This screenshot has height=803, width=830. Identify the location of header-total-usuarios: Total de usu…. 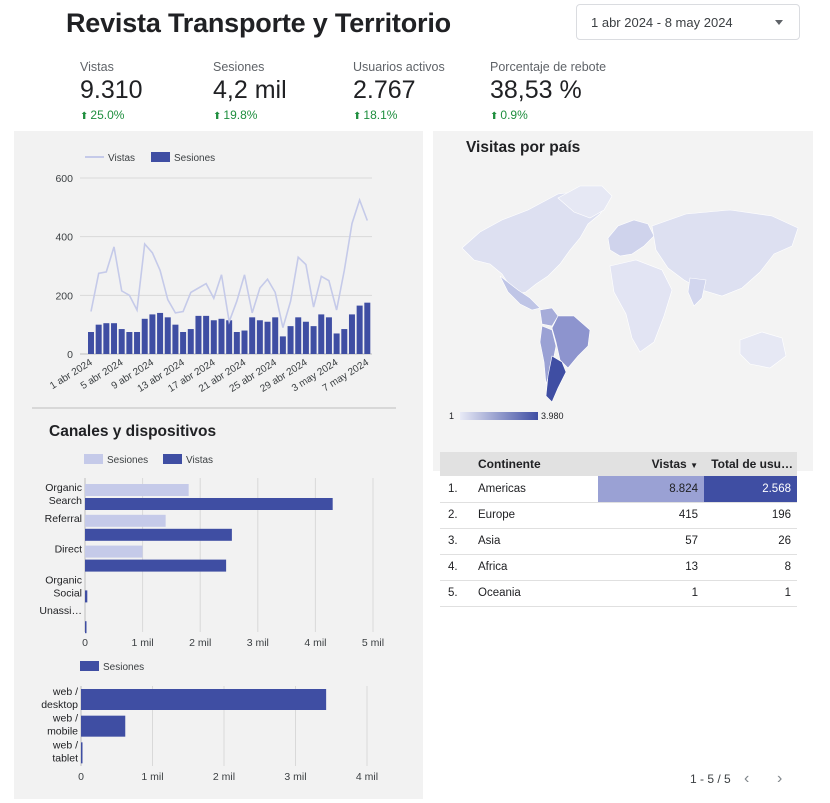
(750, 464).